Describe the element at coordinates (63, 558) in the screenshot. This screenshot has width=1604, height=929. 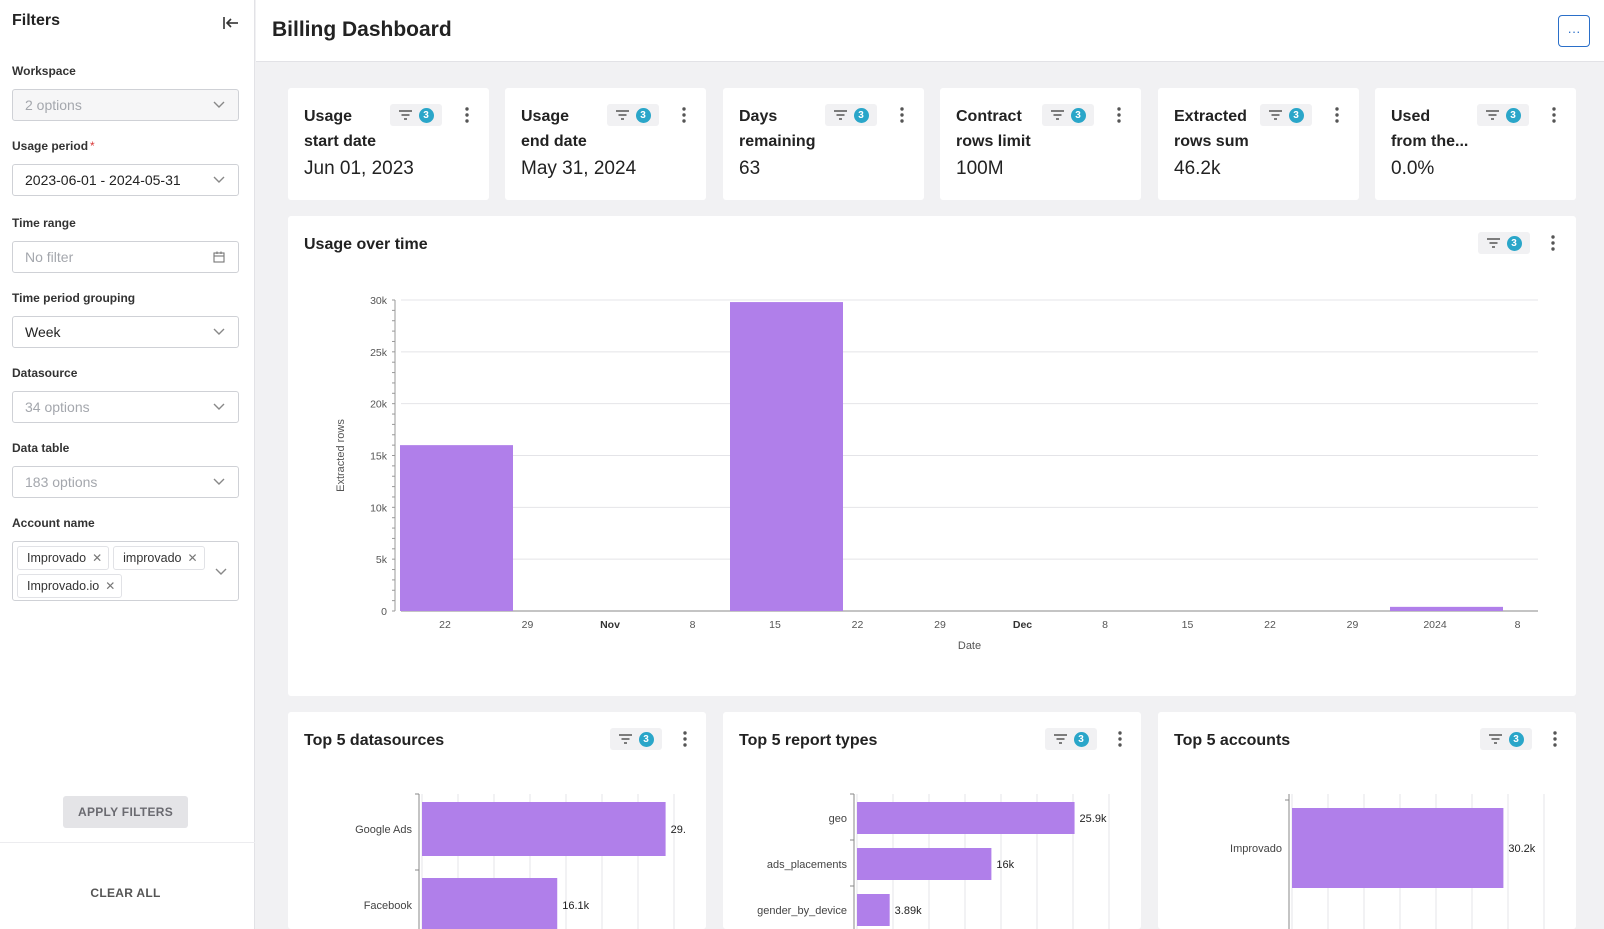
I see `account-chip: Improvado ✕` at that location.